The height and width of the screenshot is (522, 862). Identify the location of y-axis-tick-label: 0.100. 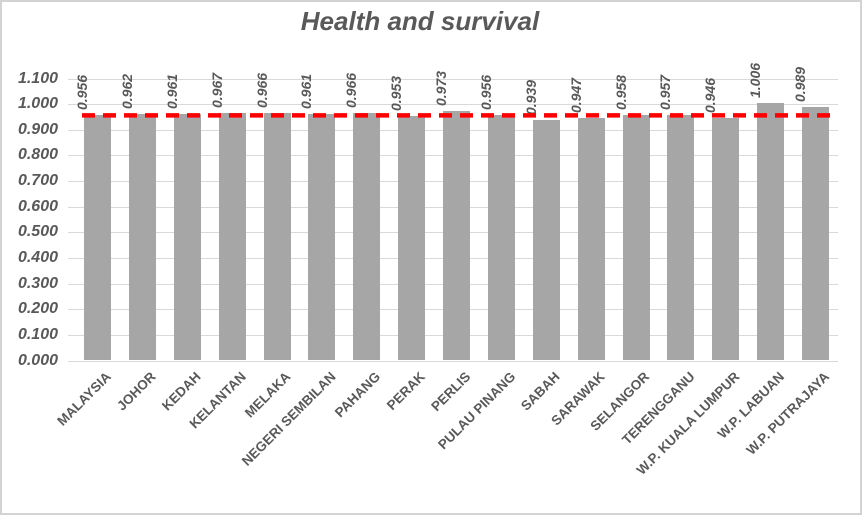
(37, 334).